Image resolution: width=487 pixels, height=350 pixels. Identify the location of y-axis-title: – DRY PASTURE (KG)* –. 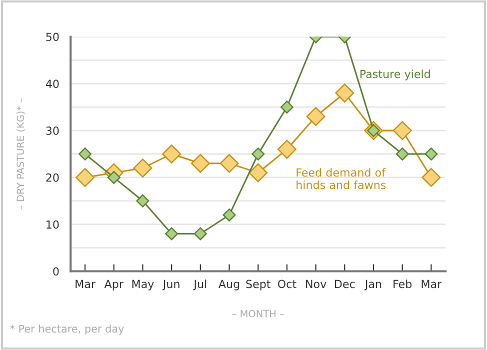
(21, 154).